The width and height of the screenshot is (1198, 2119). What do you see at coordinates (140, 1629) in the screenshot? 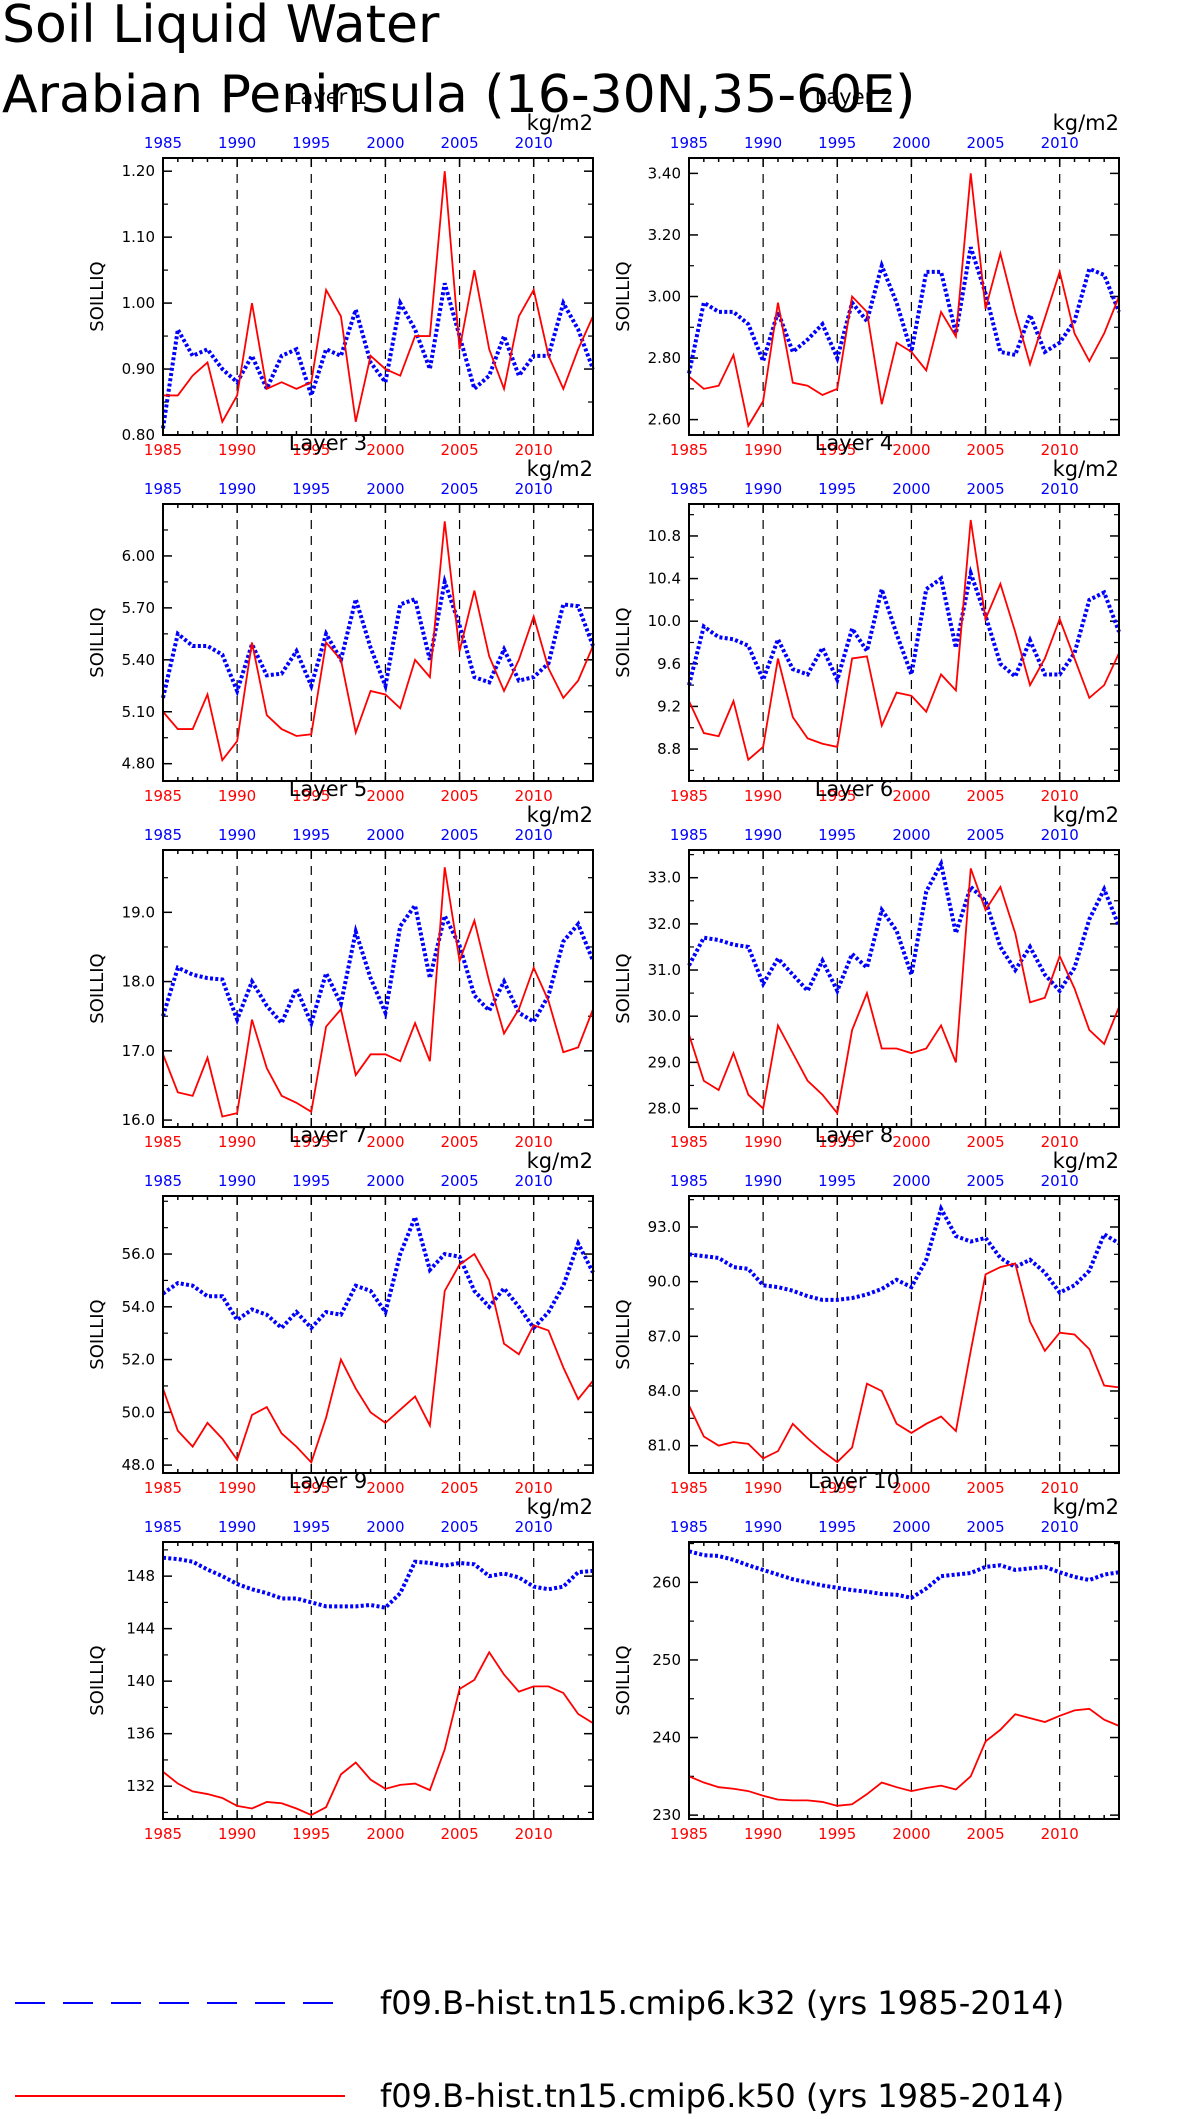
I see `y-tick-label: 144` at bounding box center [140, 1629].